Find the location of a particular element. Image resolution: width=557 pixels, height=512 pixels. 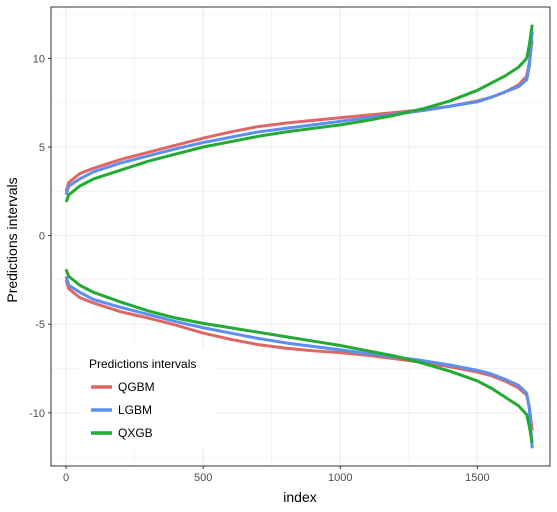

x-axis-title: index is located at coordinates (299, 497).